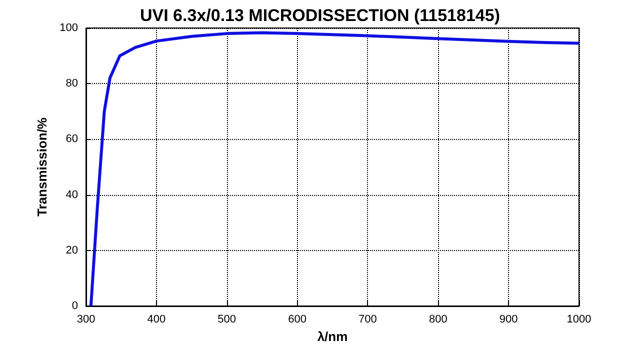 The width and height of the screenshot is (640, 350). What do you see at coordinates (438, 320) in the screenshot?
I see `x-tick-label: 800` at bounding box center [438, 320].